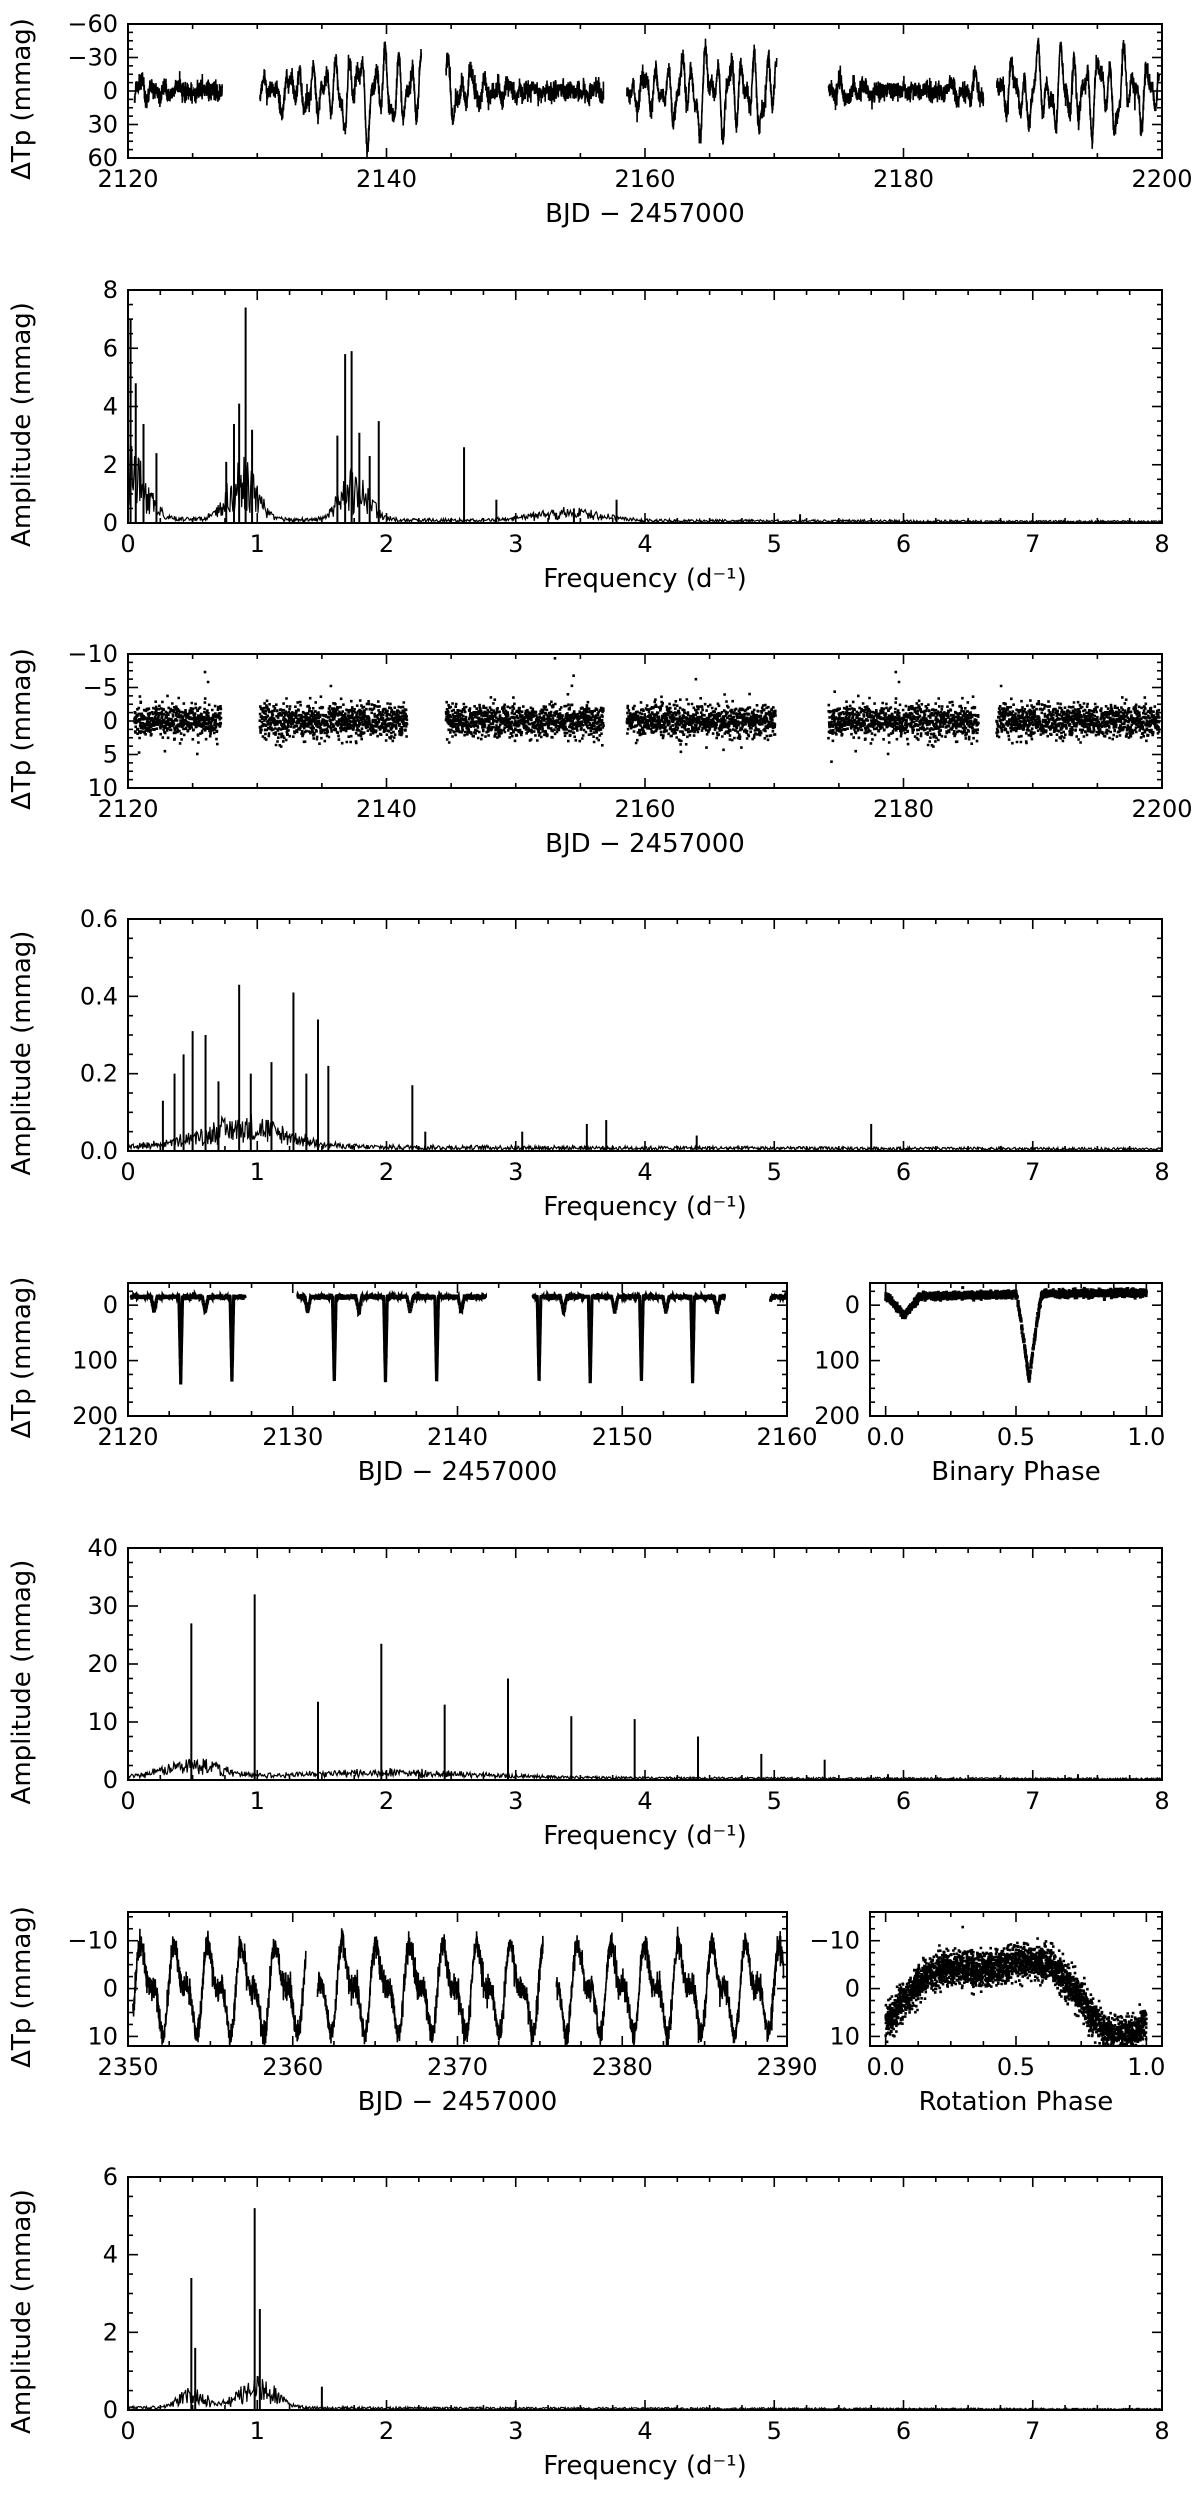  Describe the element at coordinates (99, 1151) in the screenshot. I see `y-tick-label: 0.0` at that location.